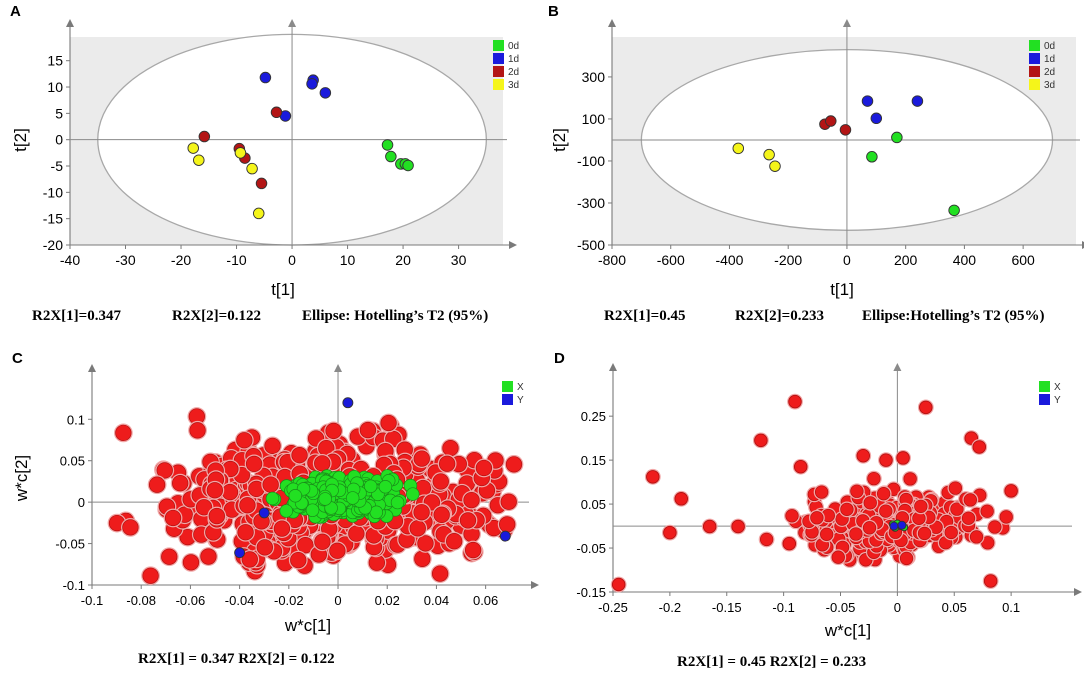  Describe the element at coordinates (1049, 59) in the screenshot. I see `legend-label: 1d` at that location.